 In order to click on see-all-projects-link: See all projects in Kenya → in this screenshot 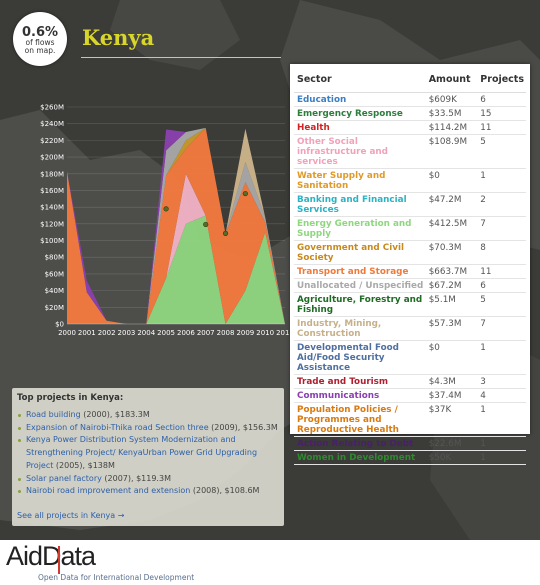, I will do `click(71, 515)`.